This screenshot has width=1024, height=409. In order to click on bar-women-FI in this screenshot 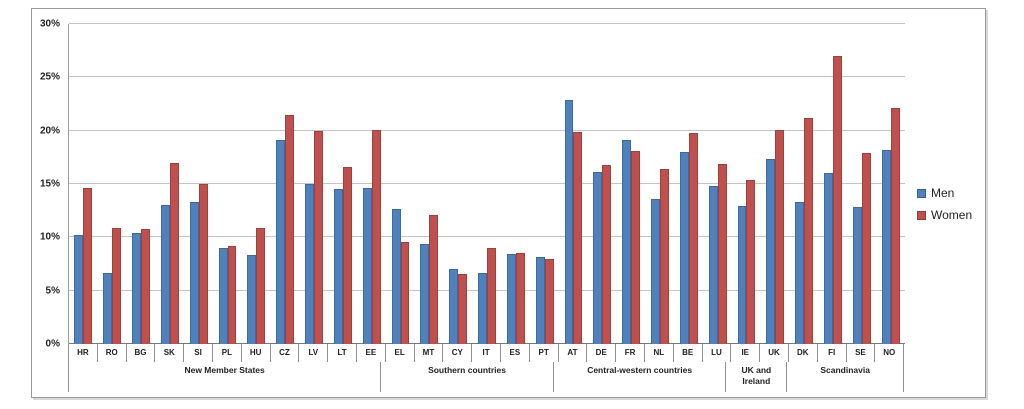, I will do `click(837, 200)`.